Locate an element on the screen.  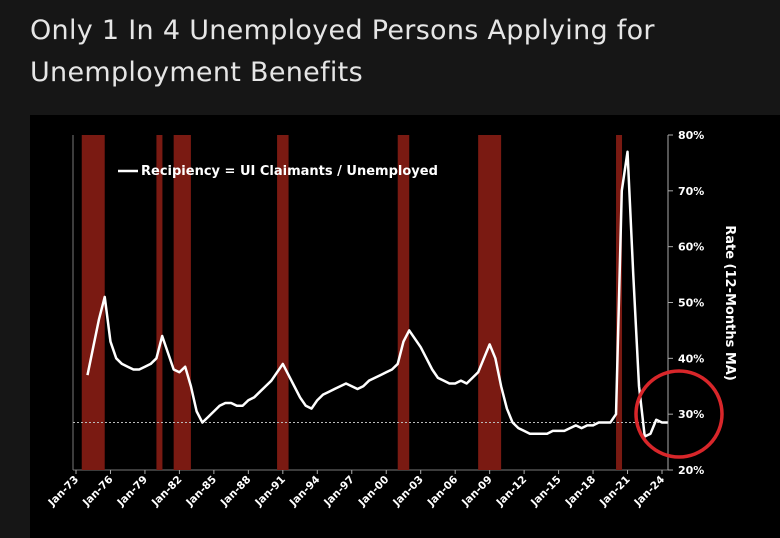
y-tick-label: 50% is located at coordinates (691, 303).